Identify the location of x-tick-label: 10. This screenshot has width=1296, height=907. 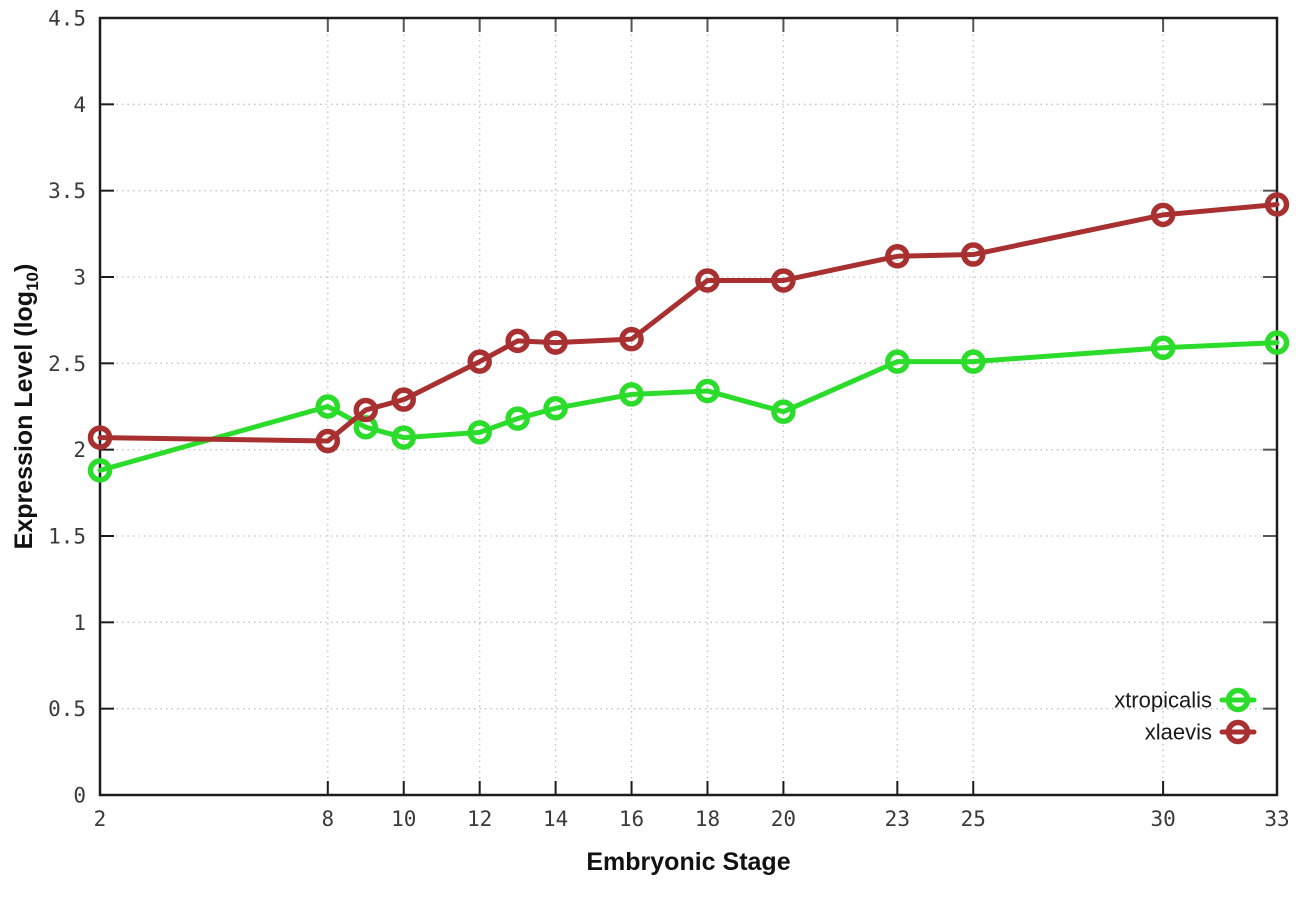
(403, 819).